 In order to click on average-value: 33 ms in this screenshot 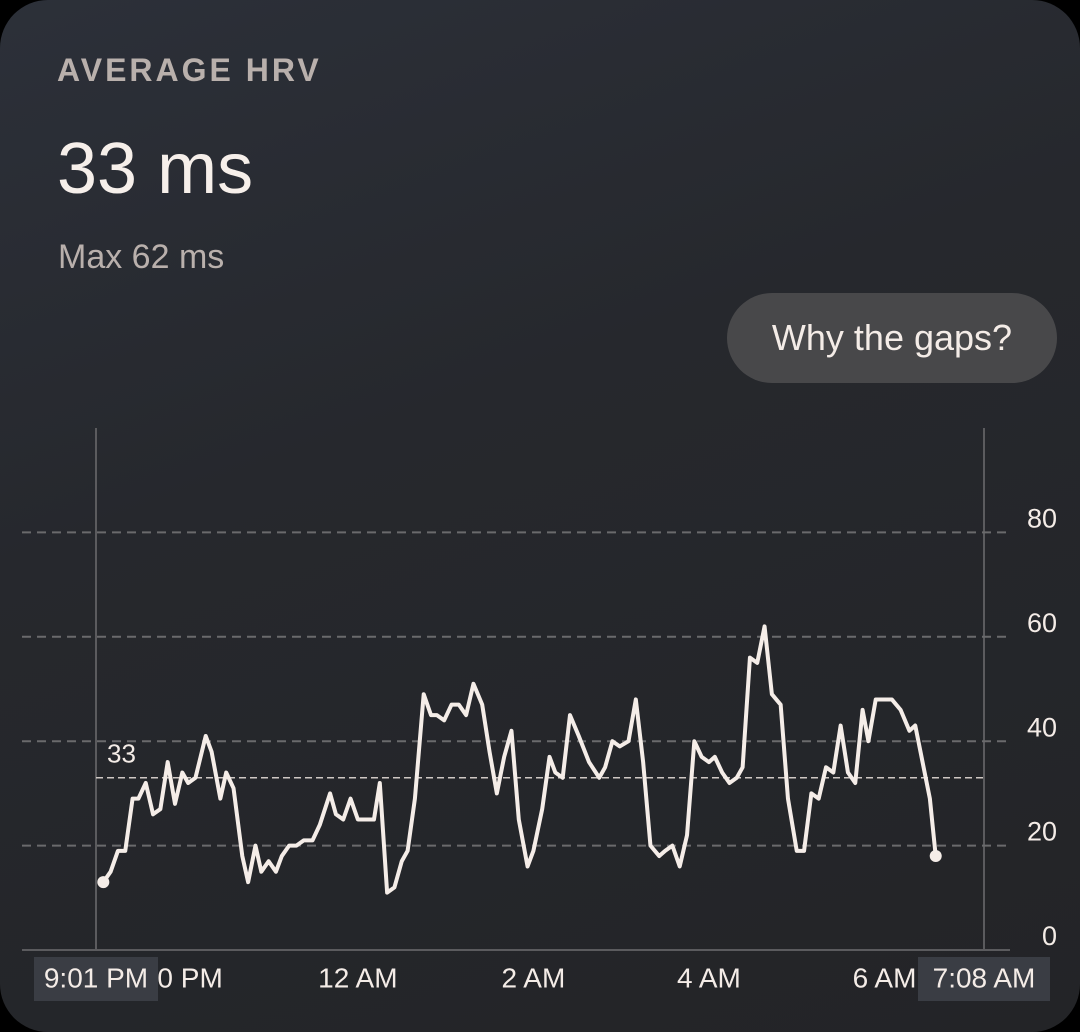, I will do `click(155, 169)`.